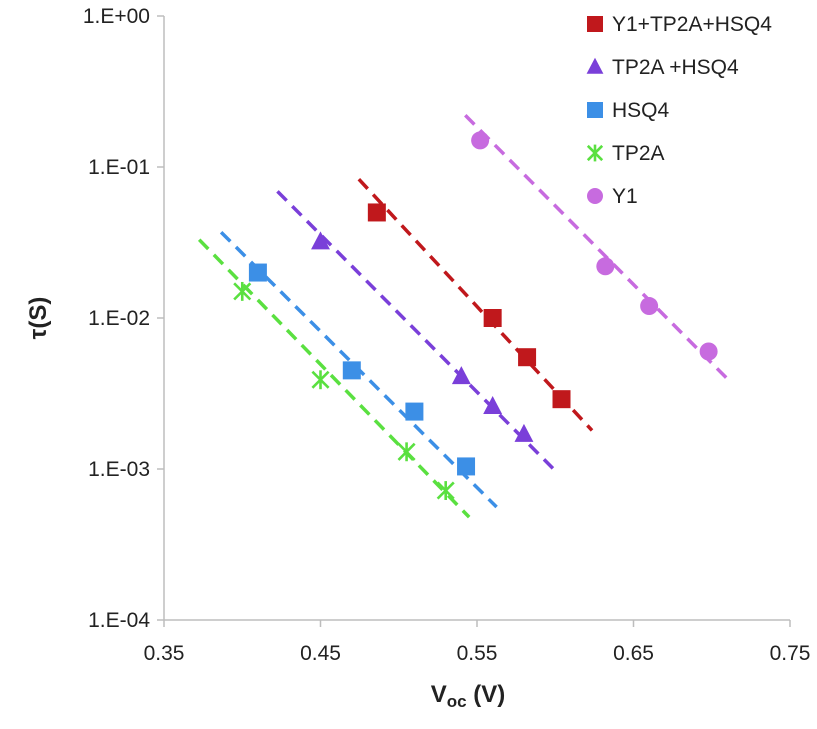 The height and width of the screenshot is (729, 817). Describe the element at coordinates (641, 110) in the screenshot. I see `legend-label-hsq4: HSQ4` at that location.